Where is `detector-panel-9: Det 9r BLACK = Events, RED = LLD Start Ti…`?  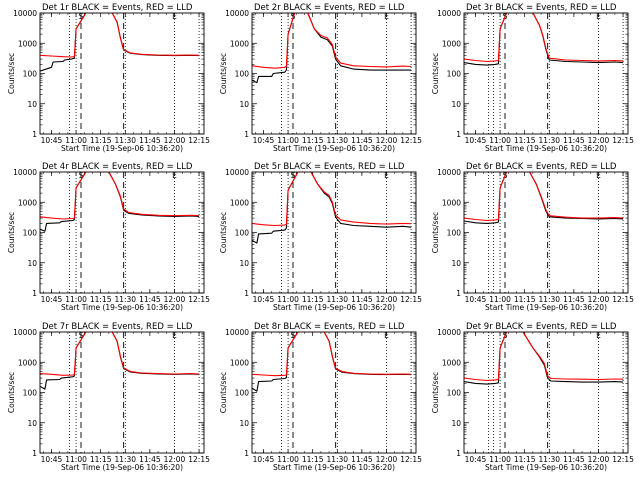
detector-panel-9: Det 9r BLACK = Events, RED = LLD Start Ti… is located at coordinates (532, 397).